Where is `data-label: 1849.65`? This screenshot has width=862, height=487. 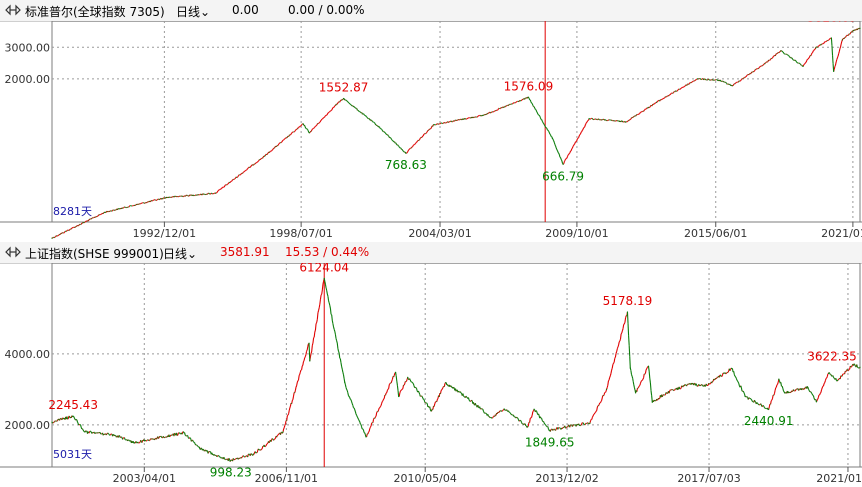
data-label: 1849.65 is located at coordinates (550, 442).